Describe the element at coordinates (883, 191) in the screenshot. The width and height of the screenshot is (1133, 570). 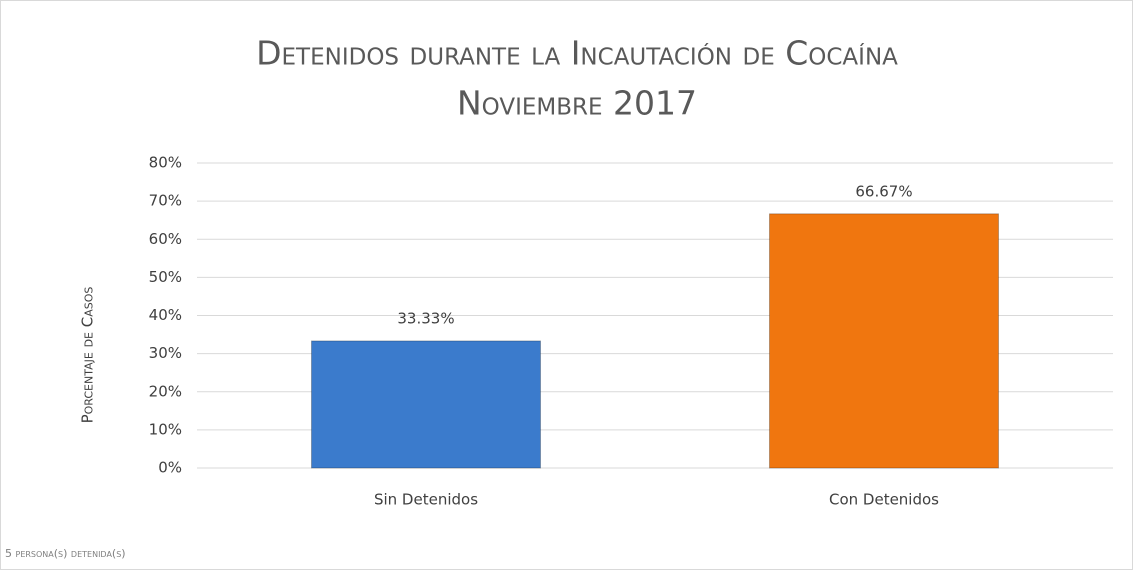
I see `data-label: 66.67%` at that location.